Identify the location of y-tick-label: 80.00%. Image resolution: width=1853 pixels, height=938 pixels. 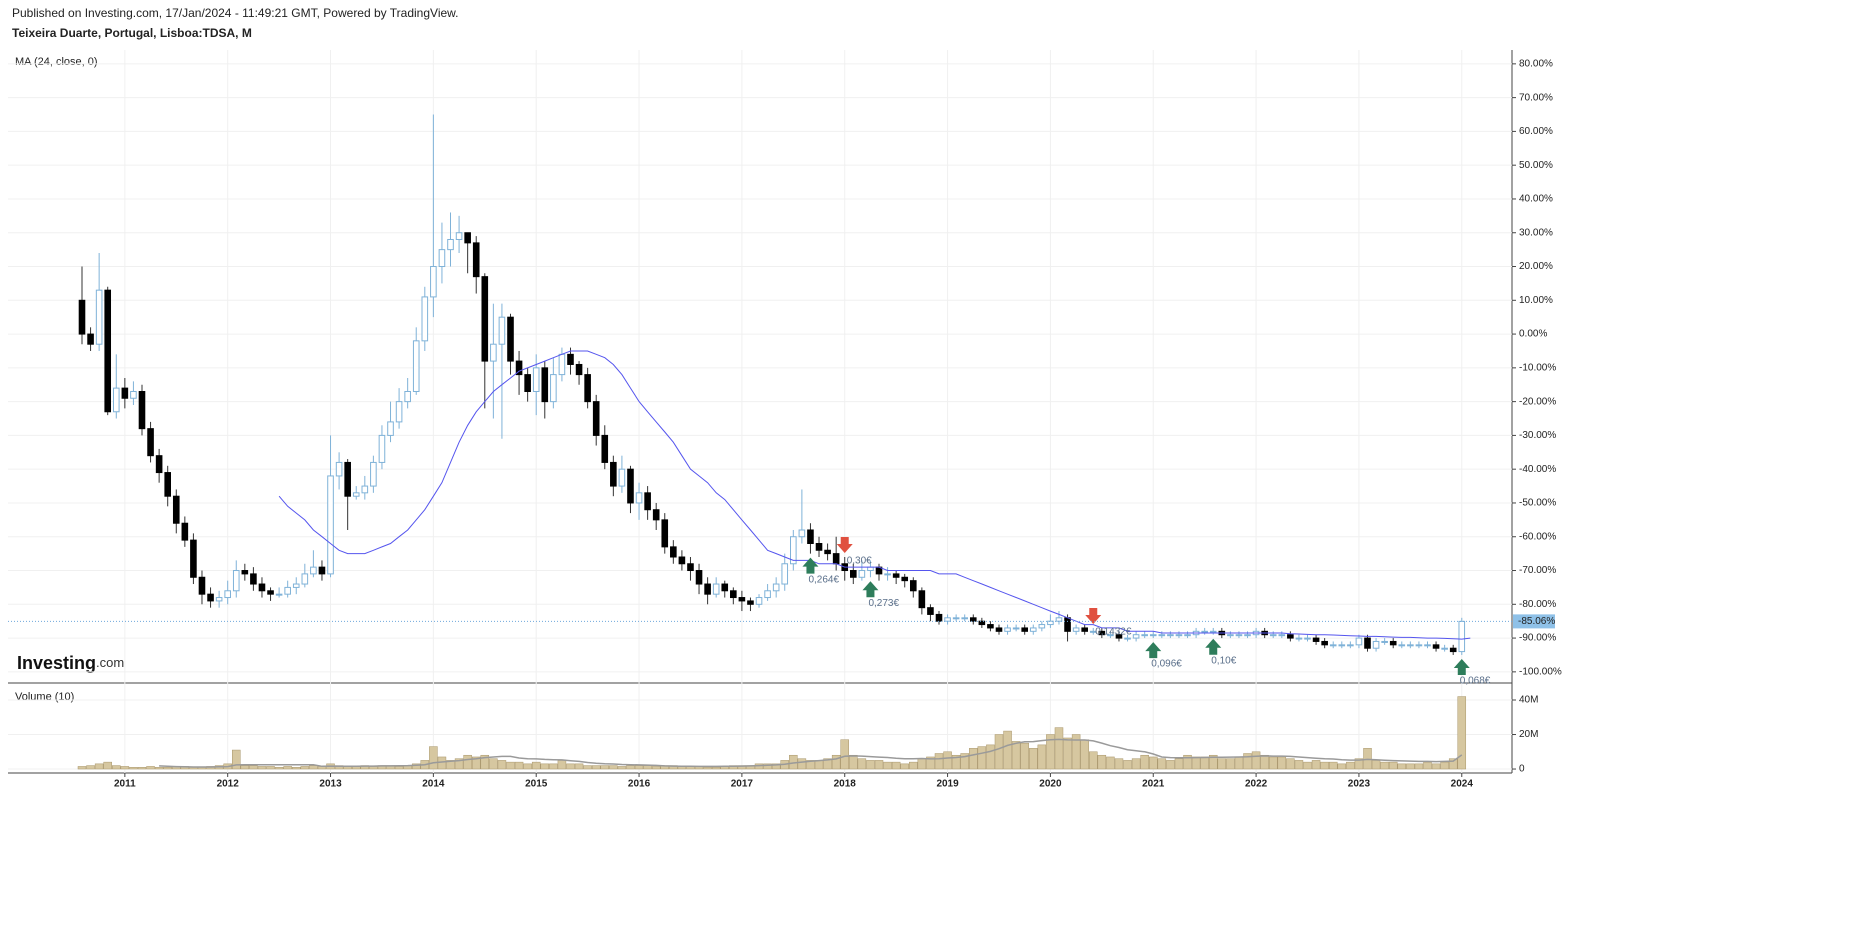
(1536, 63).